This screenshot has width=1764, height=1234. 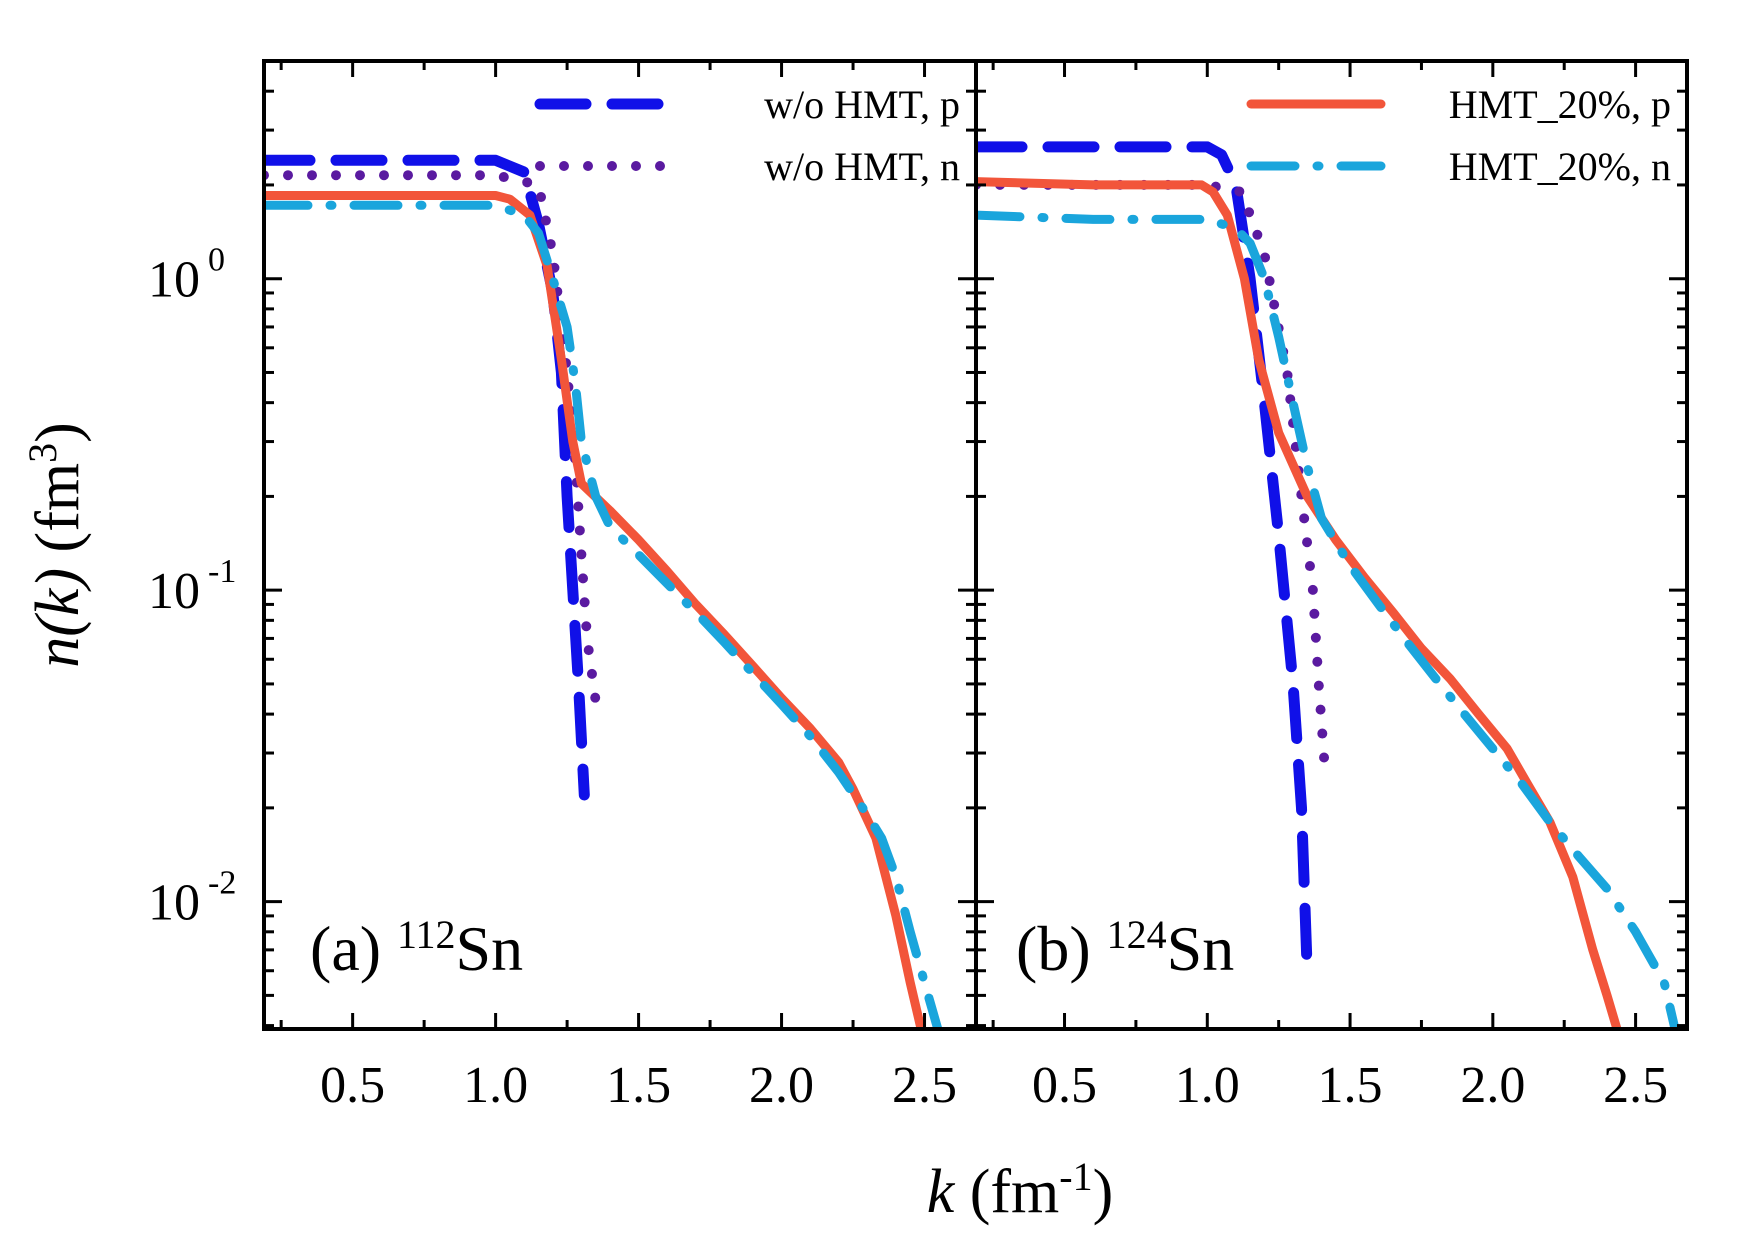 I want to click on series-line-wo-n-b, so click(x=1153, y=473).